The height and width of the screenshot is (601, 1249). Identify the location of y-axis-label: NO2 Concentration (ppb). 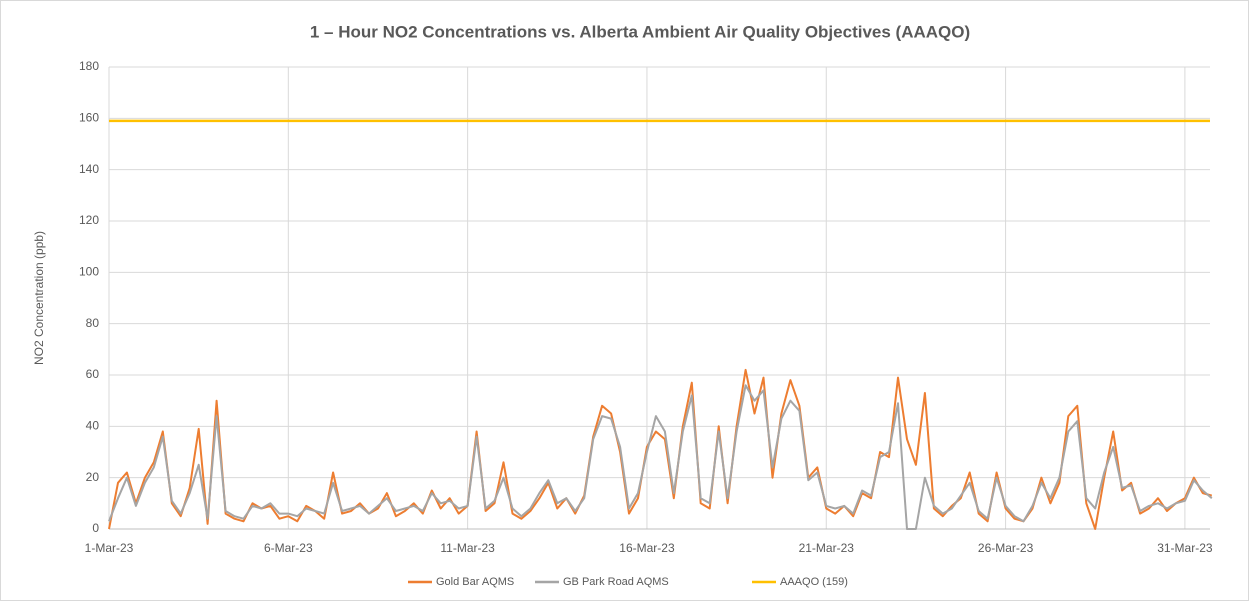
(39, 298).